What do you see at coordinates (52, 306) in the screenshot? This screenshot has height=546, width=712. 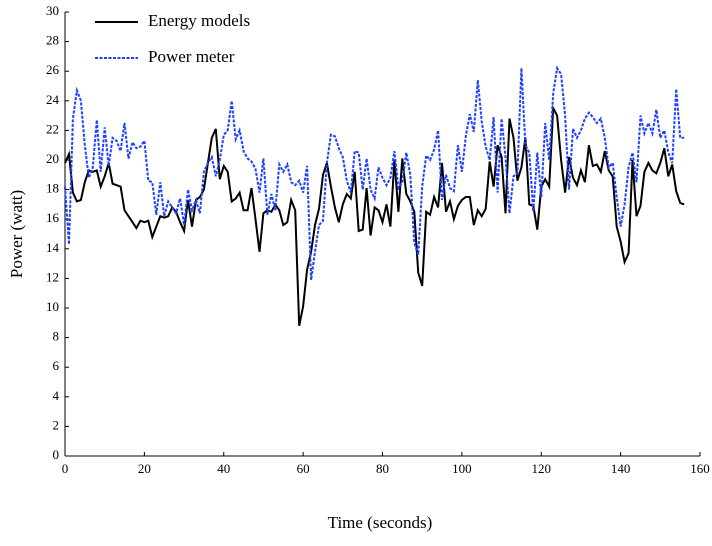 I see `y-tick-label: 10` at bounding box center [52, 306].